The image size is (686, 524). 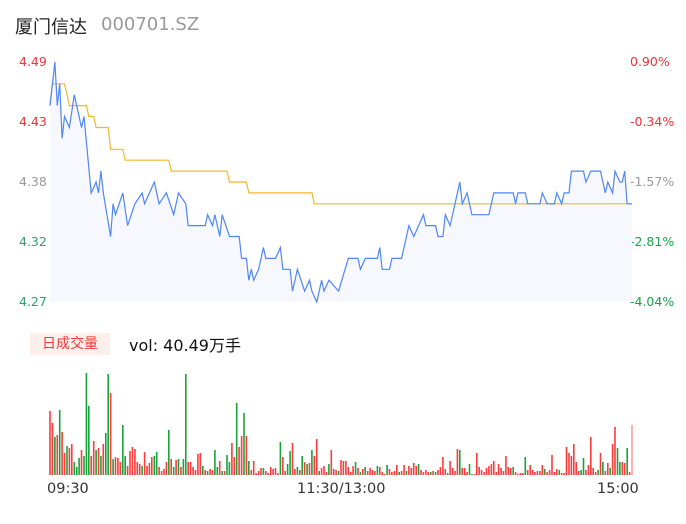 I want to click on y-tick-left: 4.38, so click(x=33, y=181).